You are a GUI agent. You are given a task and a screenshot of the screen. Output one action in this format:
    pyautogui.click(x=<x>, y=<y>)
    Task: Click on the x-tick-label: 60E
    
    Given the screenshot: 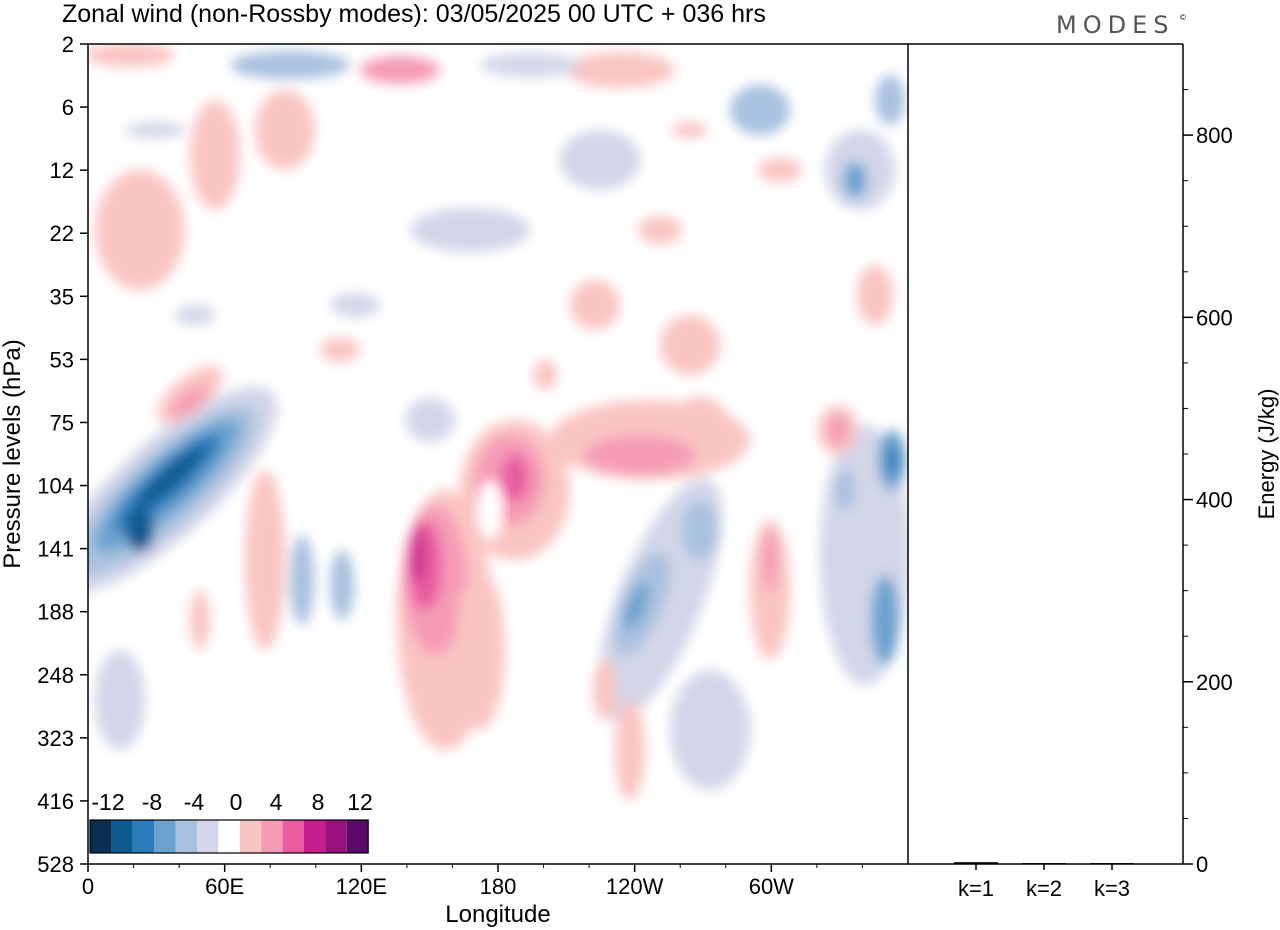 What is the action you would take?
    pyautogui.click(x=224, y=886)
    